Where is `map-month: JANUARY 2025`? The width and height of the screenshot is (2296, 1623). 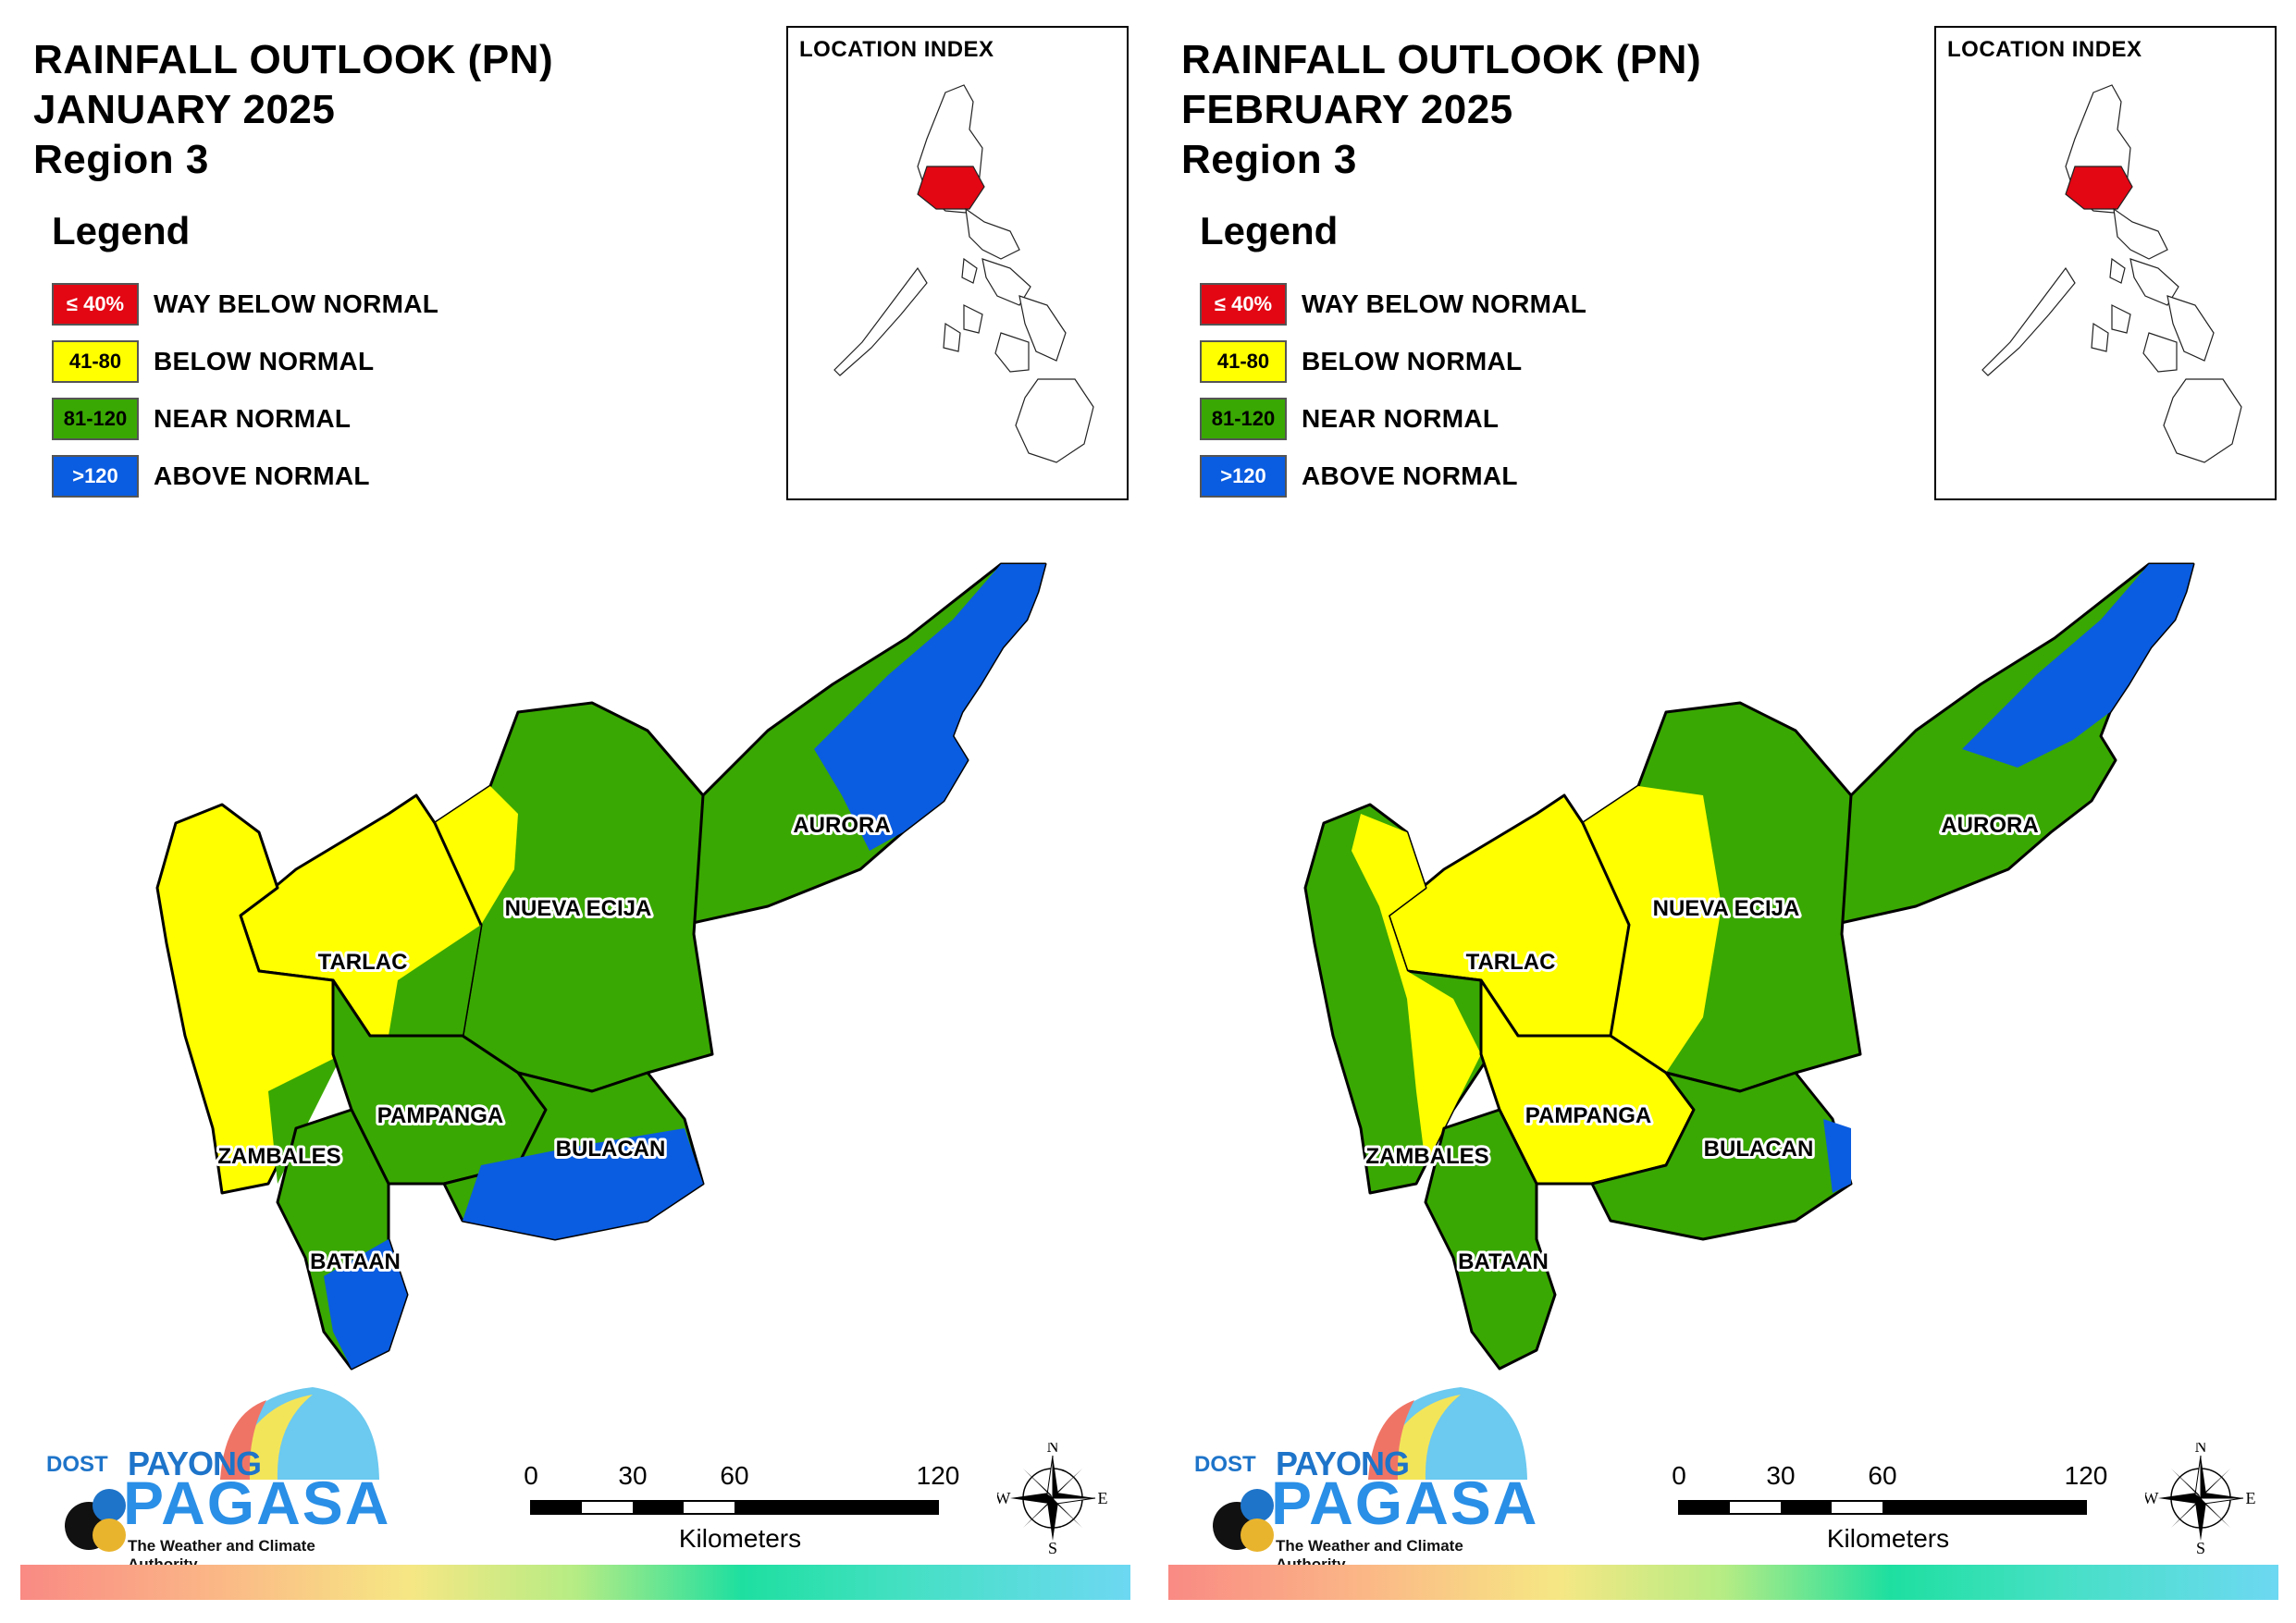
map-month: JANUARY 2025 is located at coordinates (184, 109).